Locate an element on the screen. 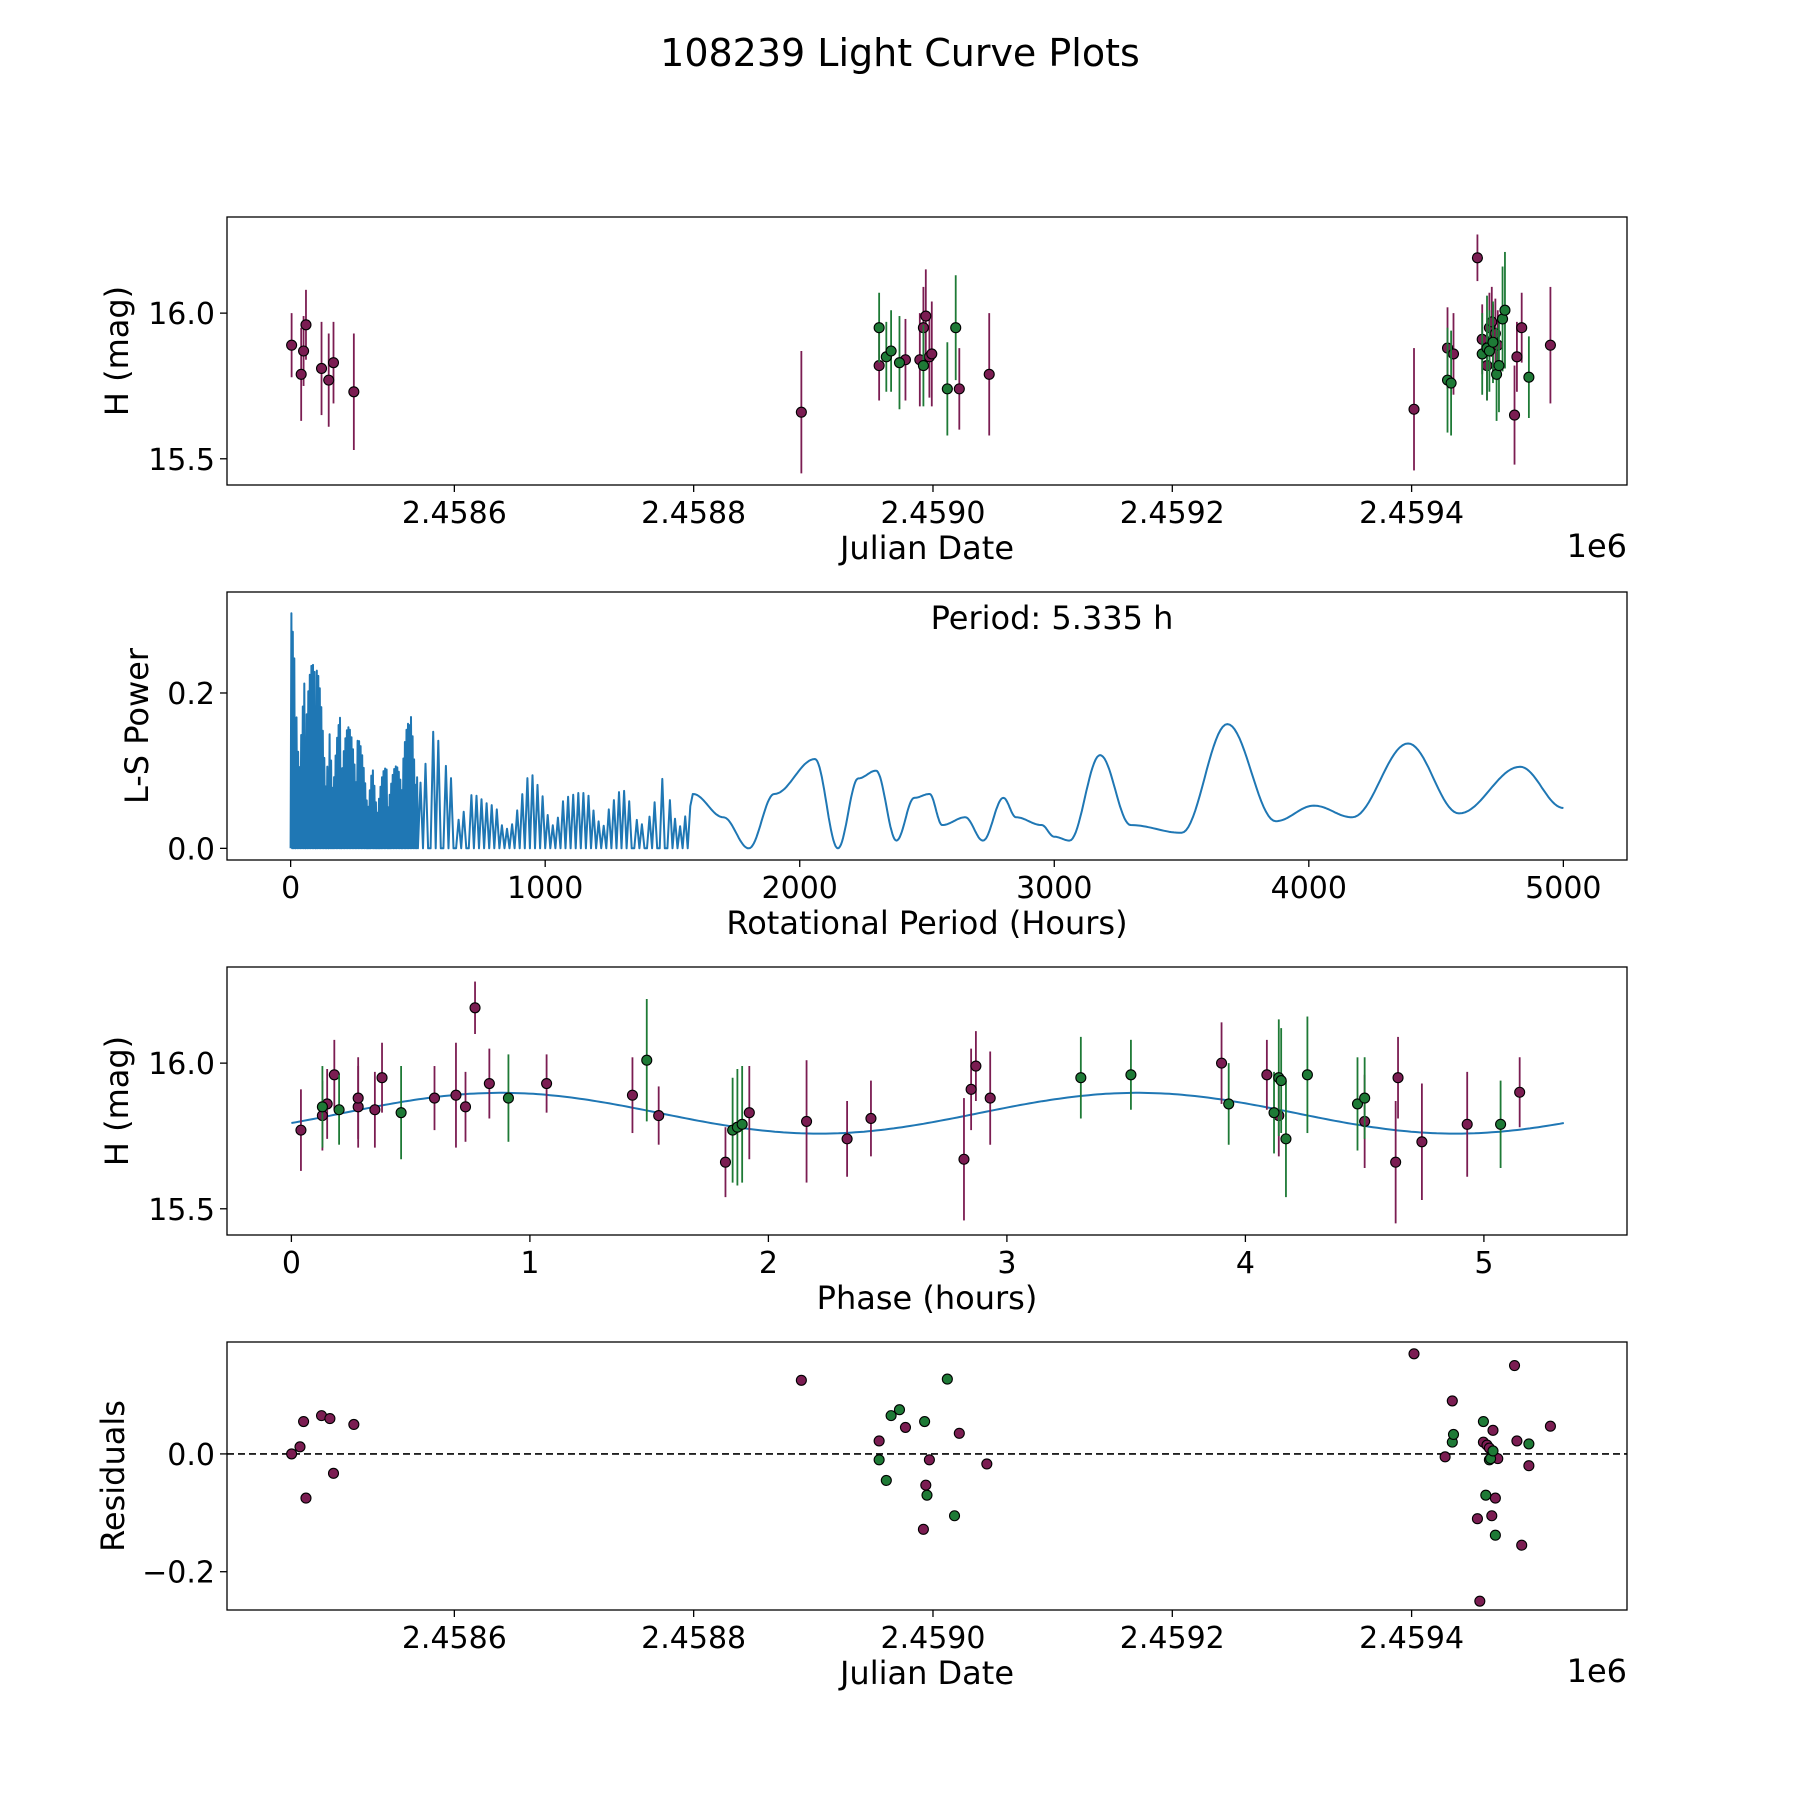 The height and width of the screenshot is (1800, 1800). phased-xtick-label: 5 is located at coordinates (1483, 1263).